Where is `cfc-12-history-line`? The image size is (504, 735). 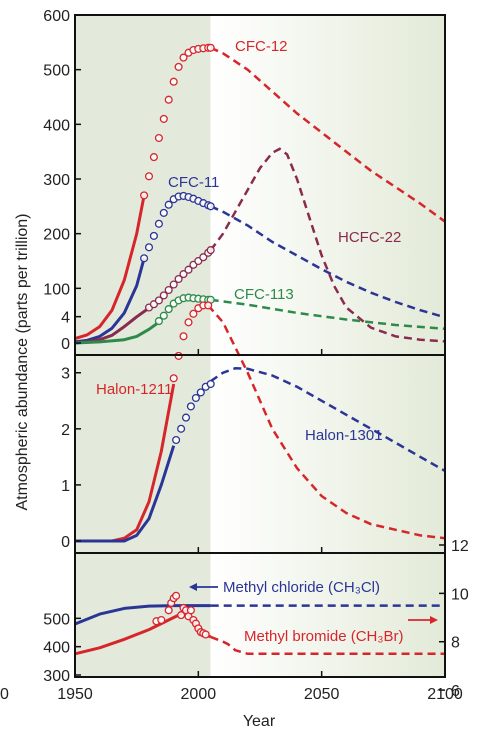
cfc-12-history-line is located at coordinates (110, 268).